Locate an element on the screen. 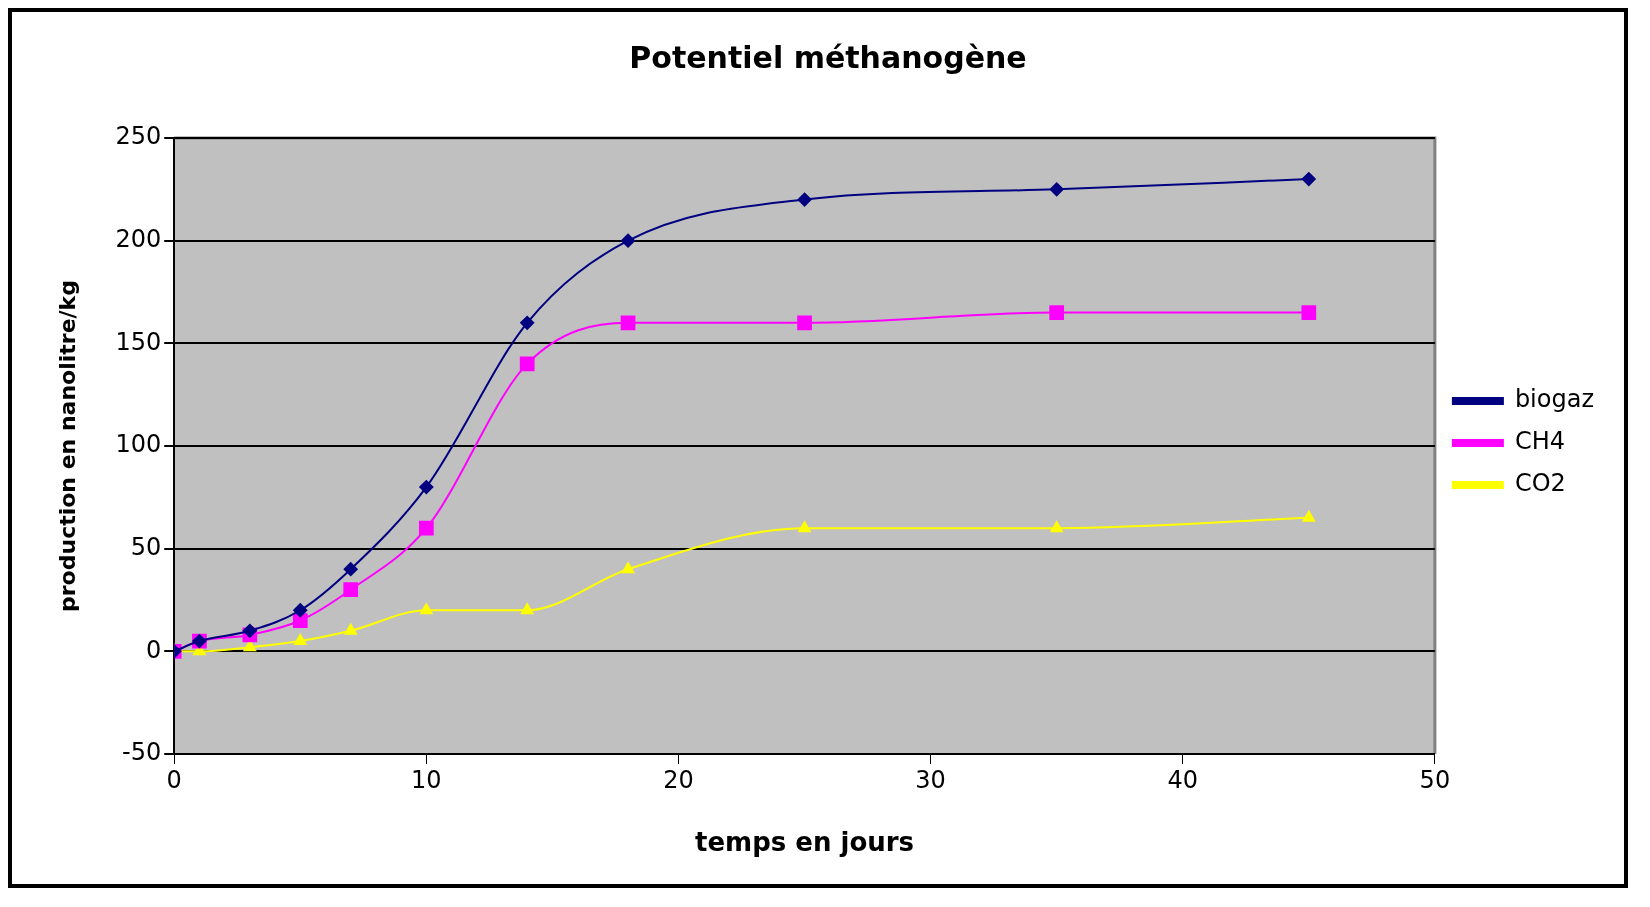 The image size is (1650, 907). y-tick-label: 150 is located at coordinates (138, 341).